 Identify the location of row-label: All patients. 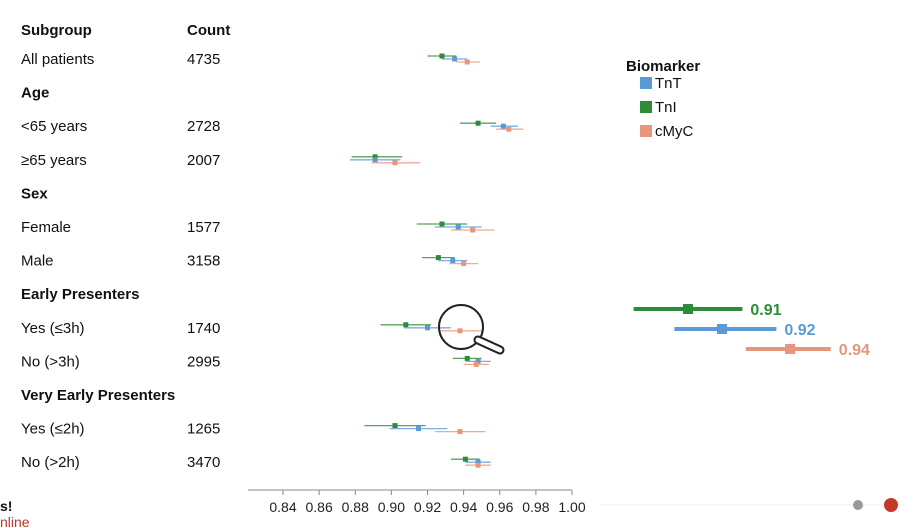
(57, 59).